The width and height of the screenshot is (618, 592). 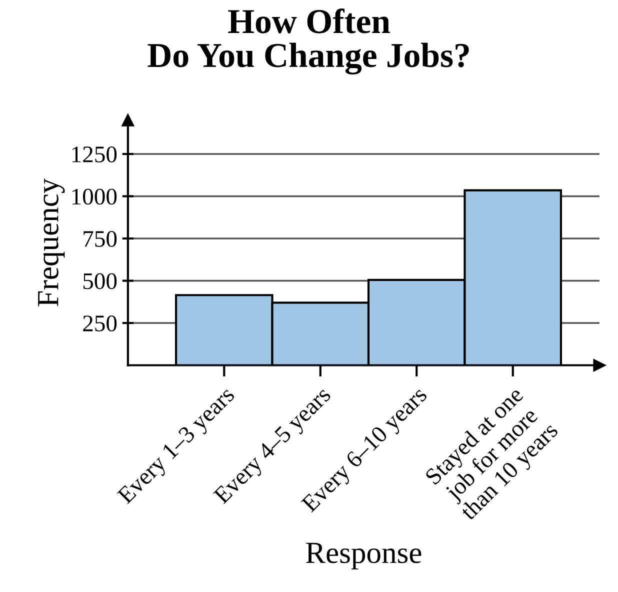 What do you see at coordinates (94, 196) in the screenshot?
I see `y-tick-label: 1000` at bounding box center [94, 196].